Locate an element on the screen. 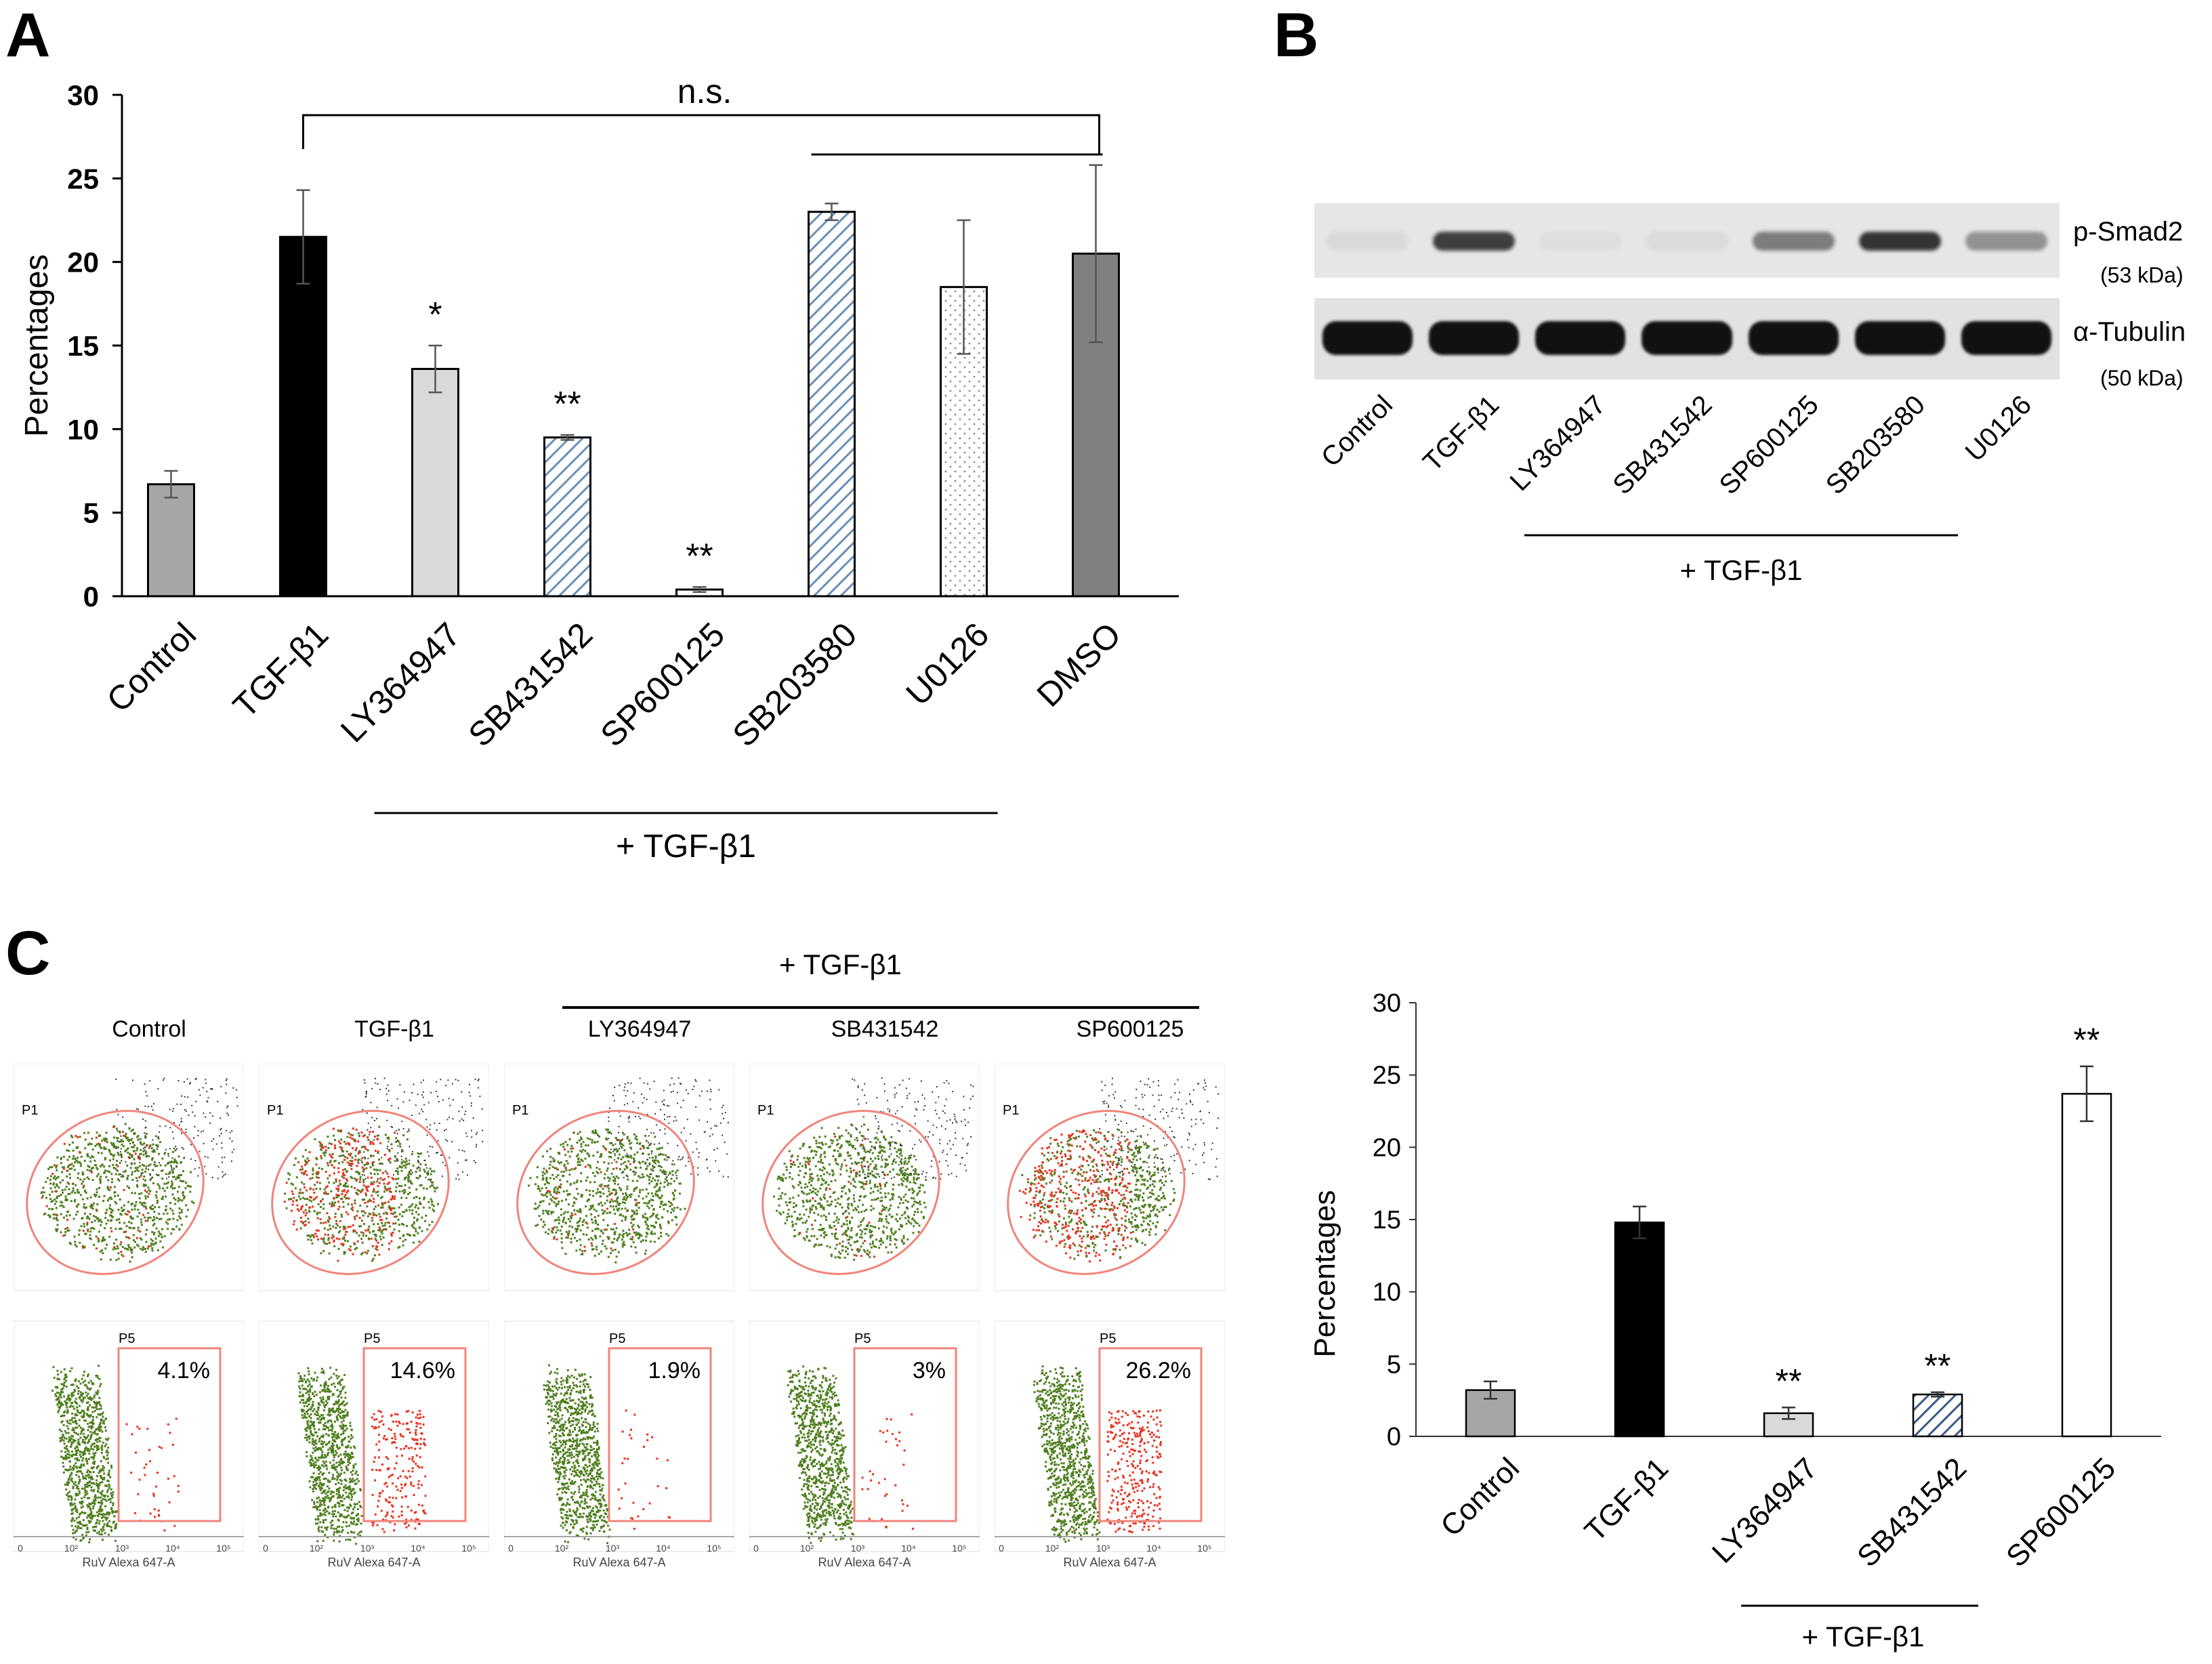 Image resolution: width=2212 pixels, height=1664 pixels. x-tick-label: TGF-β1 is located at coordinates (280, 670).